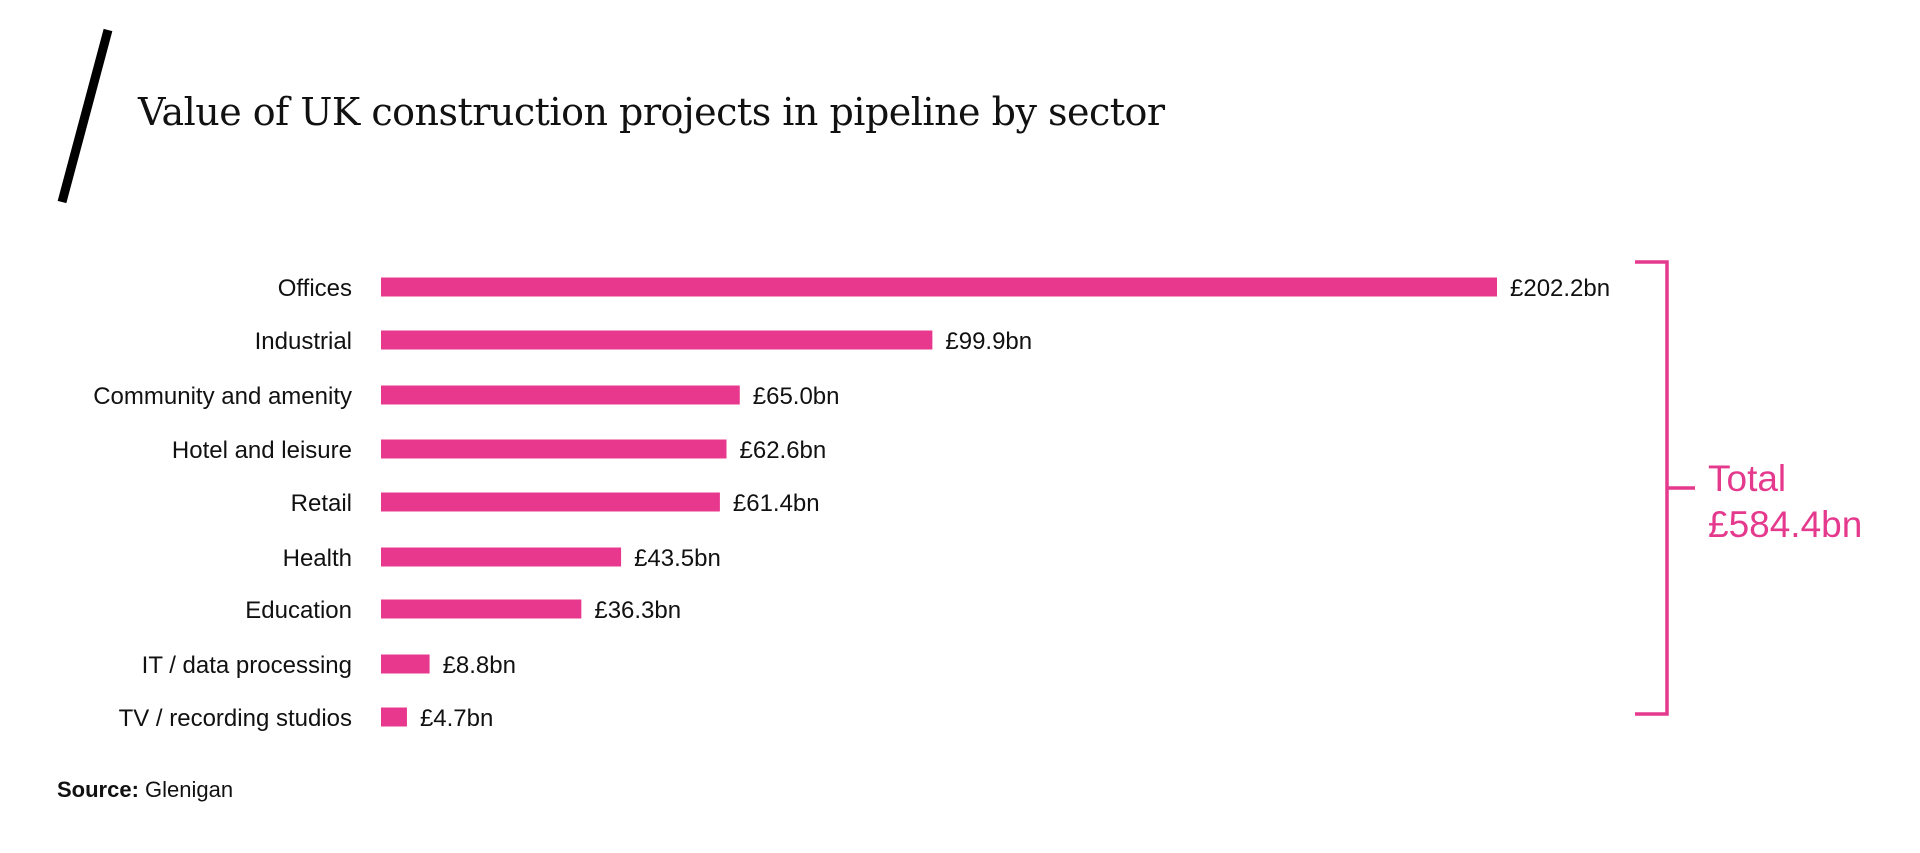 The image size is (1920, 853). I want to click on category-label: IT / data processing, so click(247, 665).